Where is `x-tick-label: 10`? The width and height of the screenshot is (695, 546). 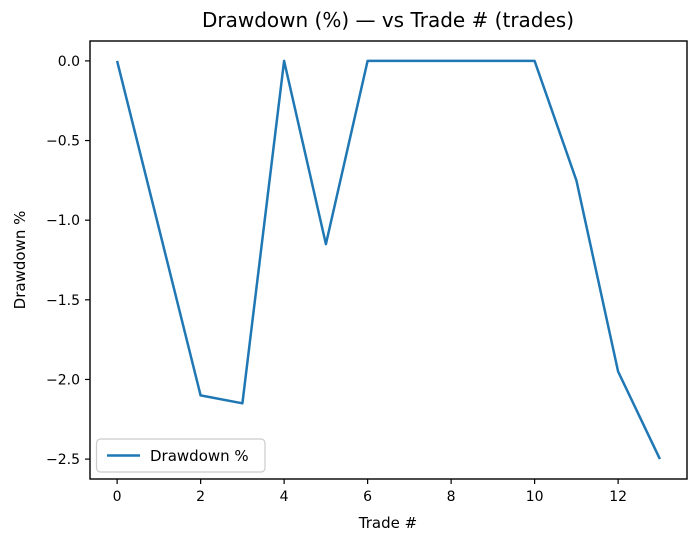
x-tick-label: 10 is located at coordinates (535, 497).